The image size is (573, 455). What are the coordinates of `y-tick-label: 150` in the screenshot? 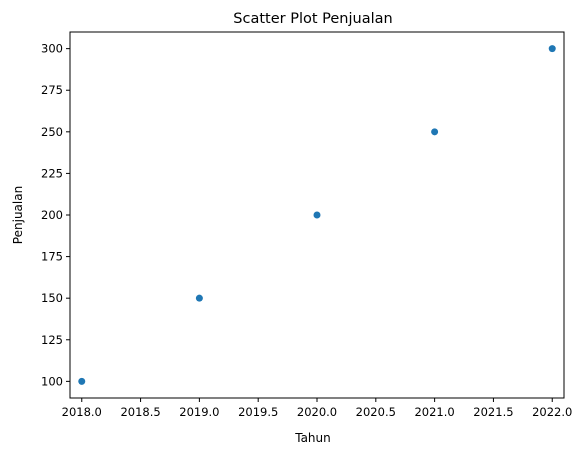 It's located at (52, 298).